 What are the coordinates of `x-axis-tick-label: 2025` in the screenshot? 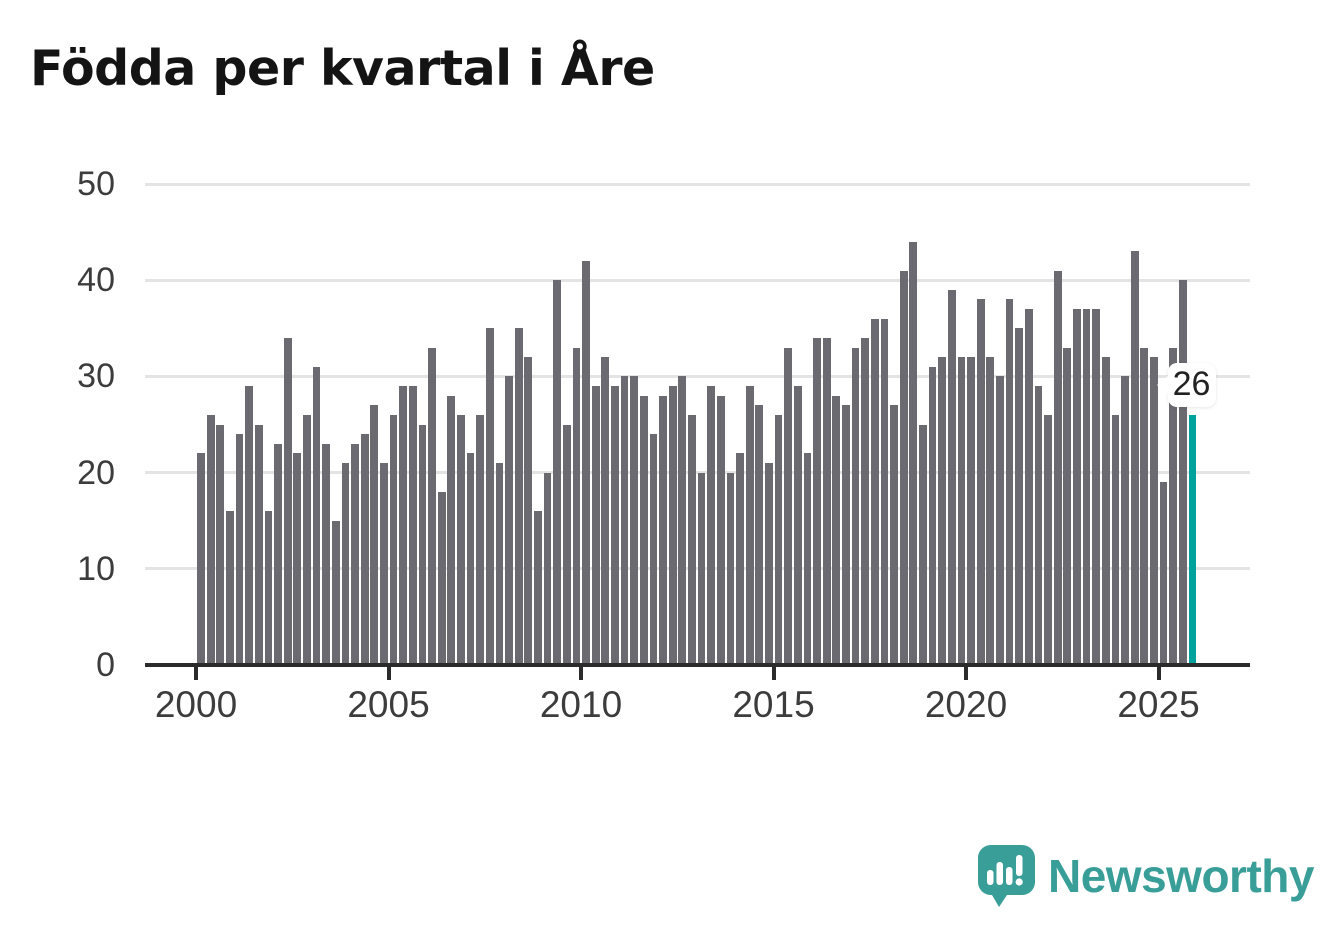 It's located at (1158, 704).